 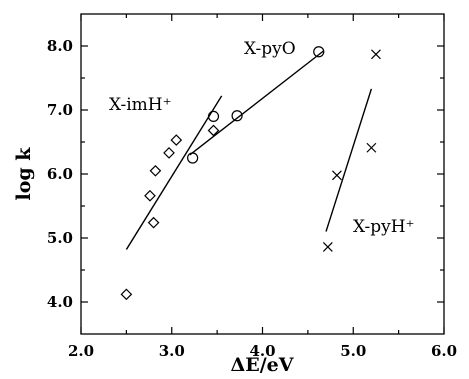 What do you see at coordinates (262, 351) in the screenshot?
I see `x-tick-label: 4.0` at bounding box center [262, 351].